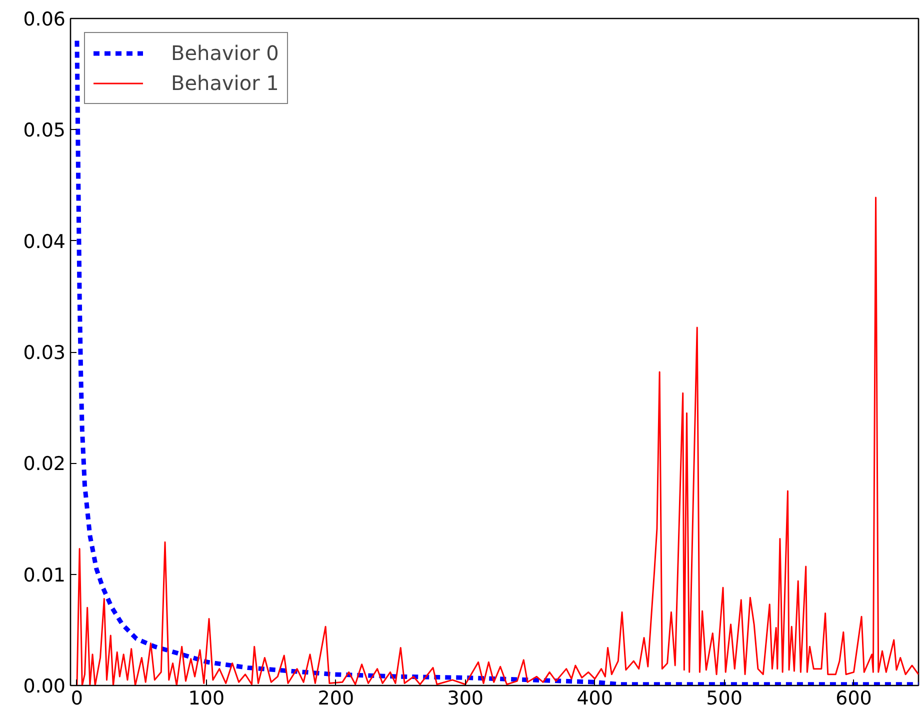 The width and height of the screenshot is (920, 719). Describe the element at coordinates (44, 241) in the screenshot. I see `y-tick-label: 0.04` at that location.